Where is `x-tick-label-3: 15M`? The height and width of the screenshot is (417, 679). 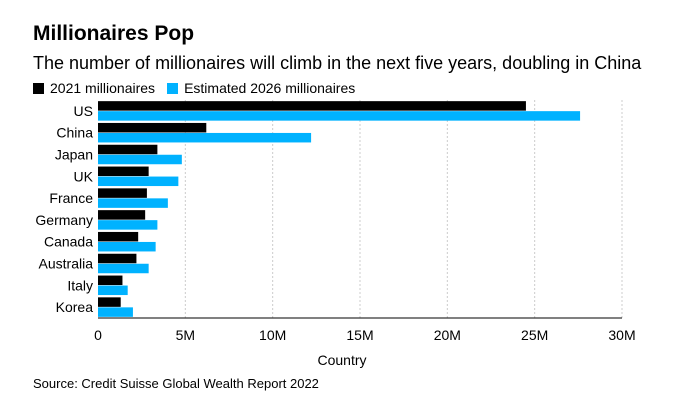 x-tick-label-3: 15M is located at coordinates (359, 335).